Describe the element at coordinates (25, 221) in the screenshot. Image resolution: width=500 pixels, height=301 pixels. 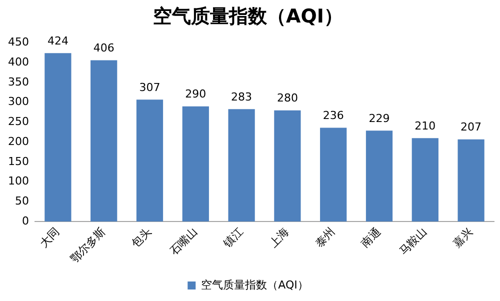
I see `y-tick-label: 0` at that location.